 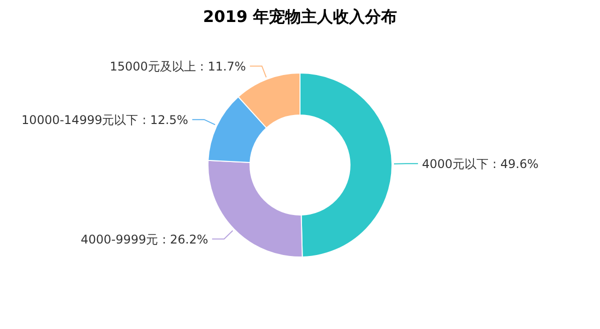 What do you see at coordinates (300, 16) in the screenshot?
I see `chart-title: 2019 年宠物主人收入分布` at bounding box center [300, 16].